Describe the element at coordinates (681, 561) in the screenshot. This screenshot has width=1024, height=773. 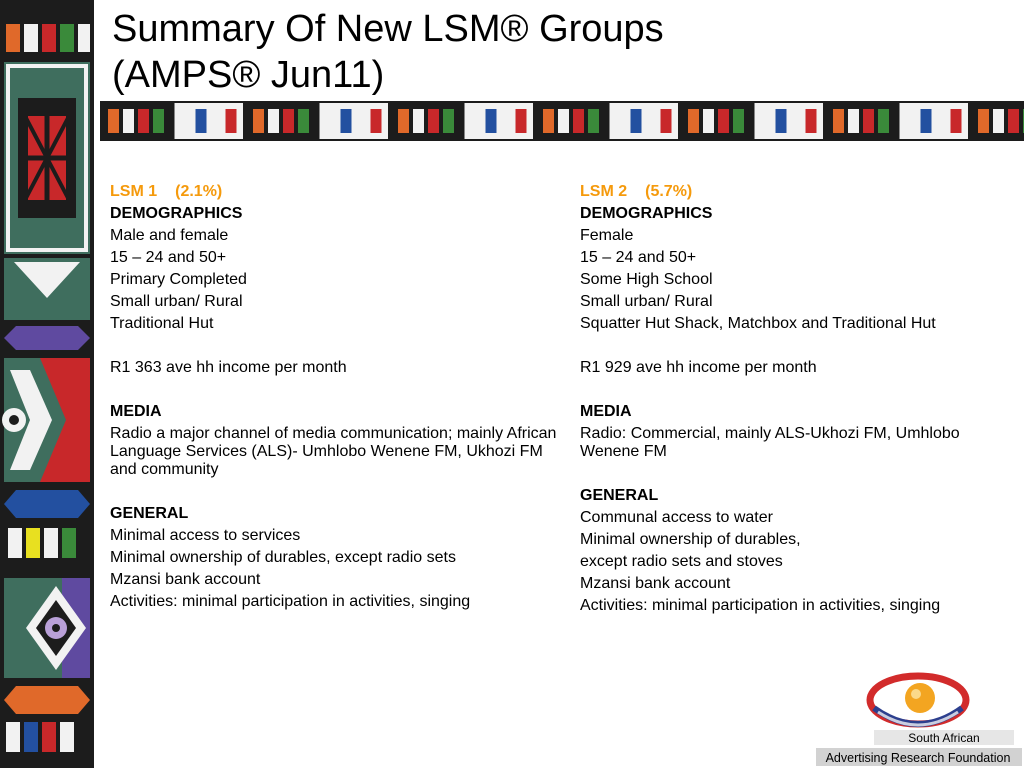
I see `lsm2-general-item: except radio sets and stoves` at that location.